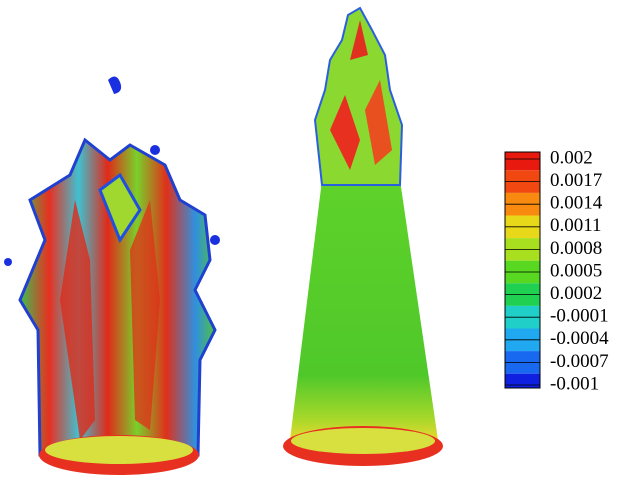 The width and height of the screenshot is (622, 489). Describe the element at coordinates (571, 157) in the screenshot. I see `colorbar-label: 0.002` at that location.